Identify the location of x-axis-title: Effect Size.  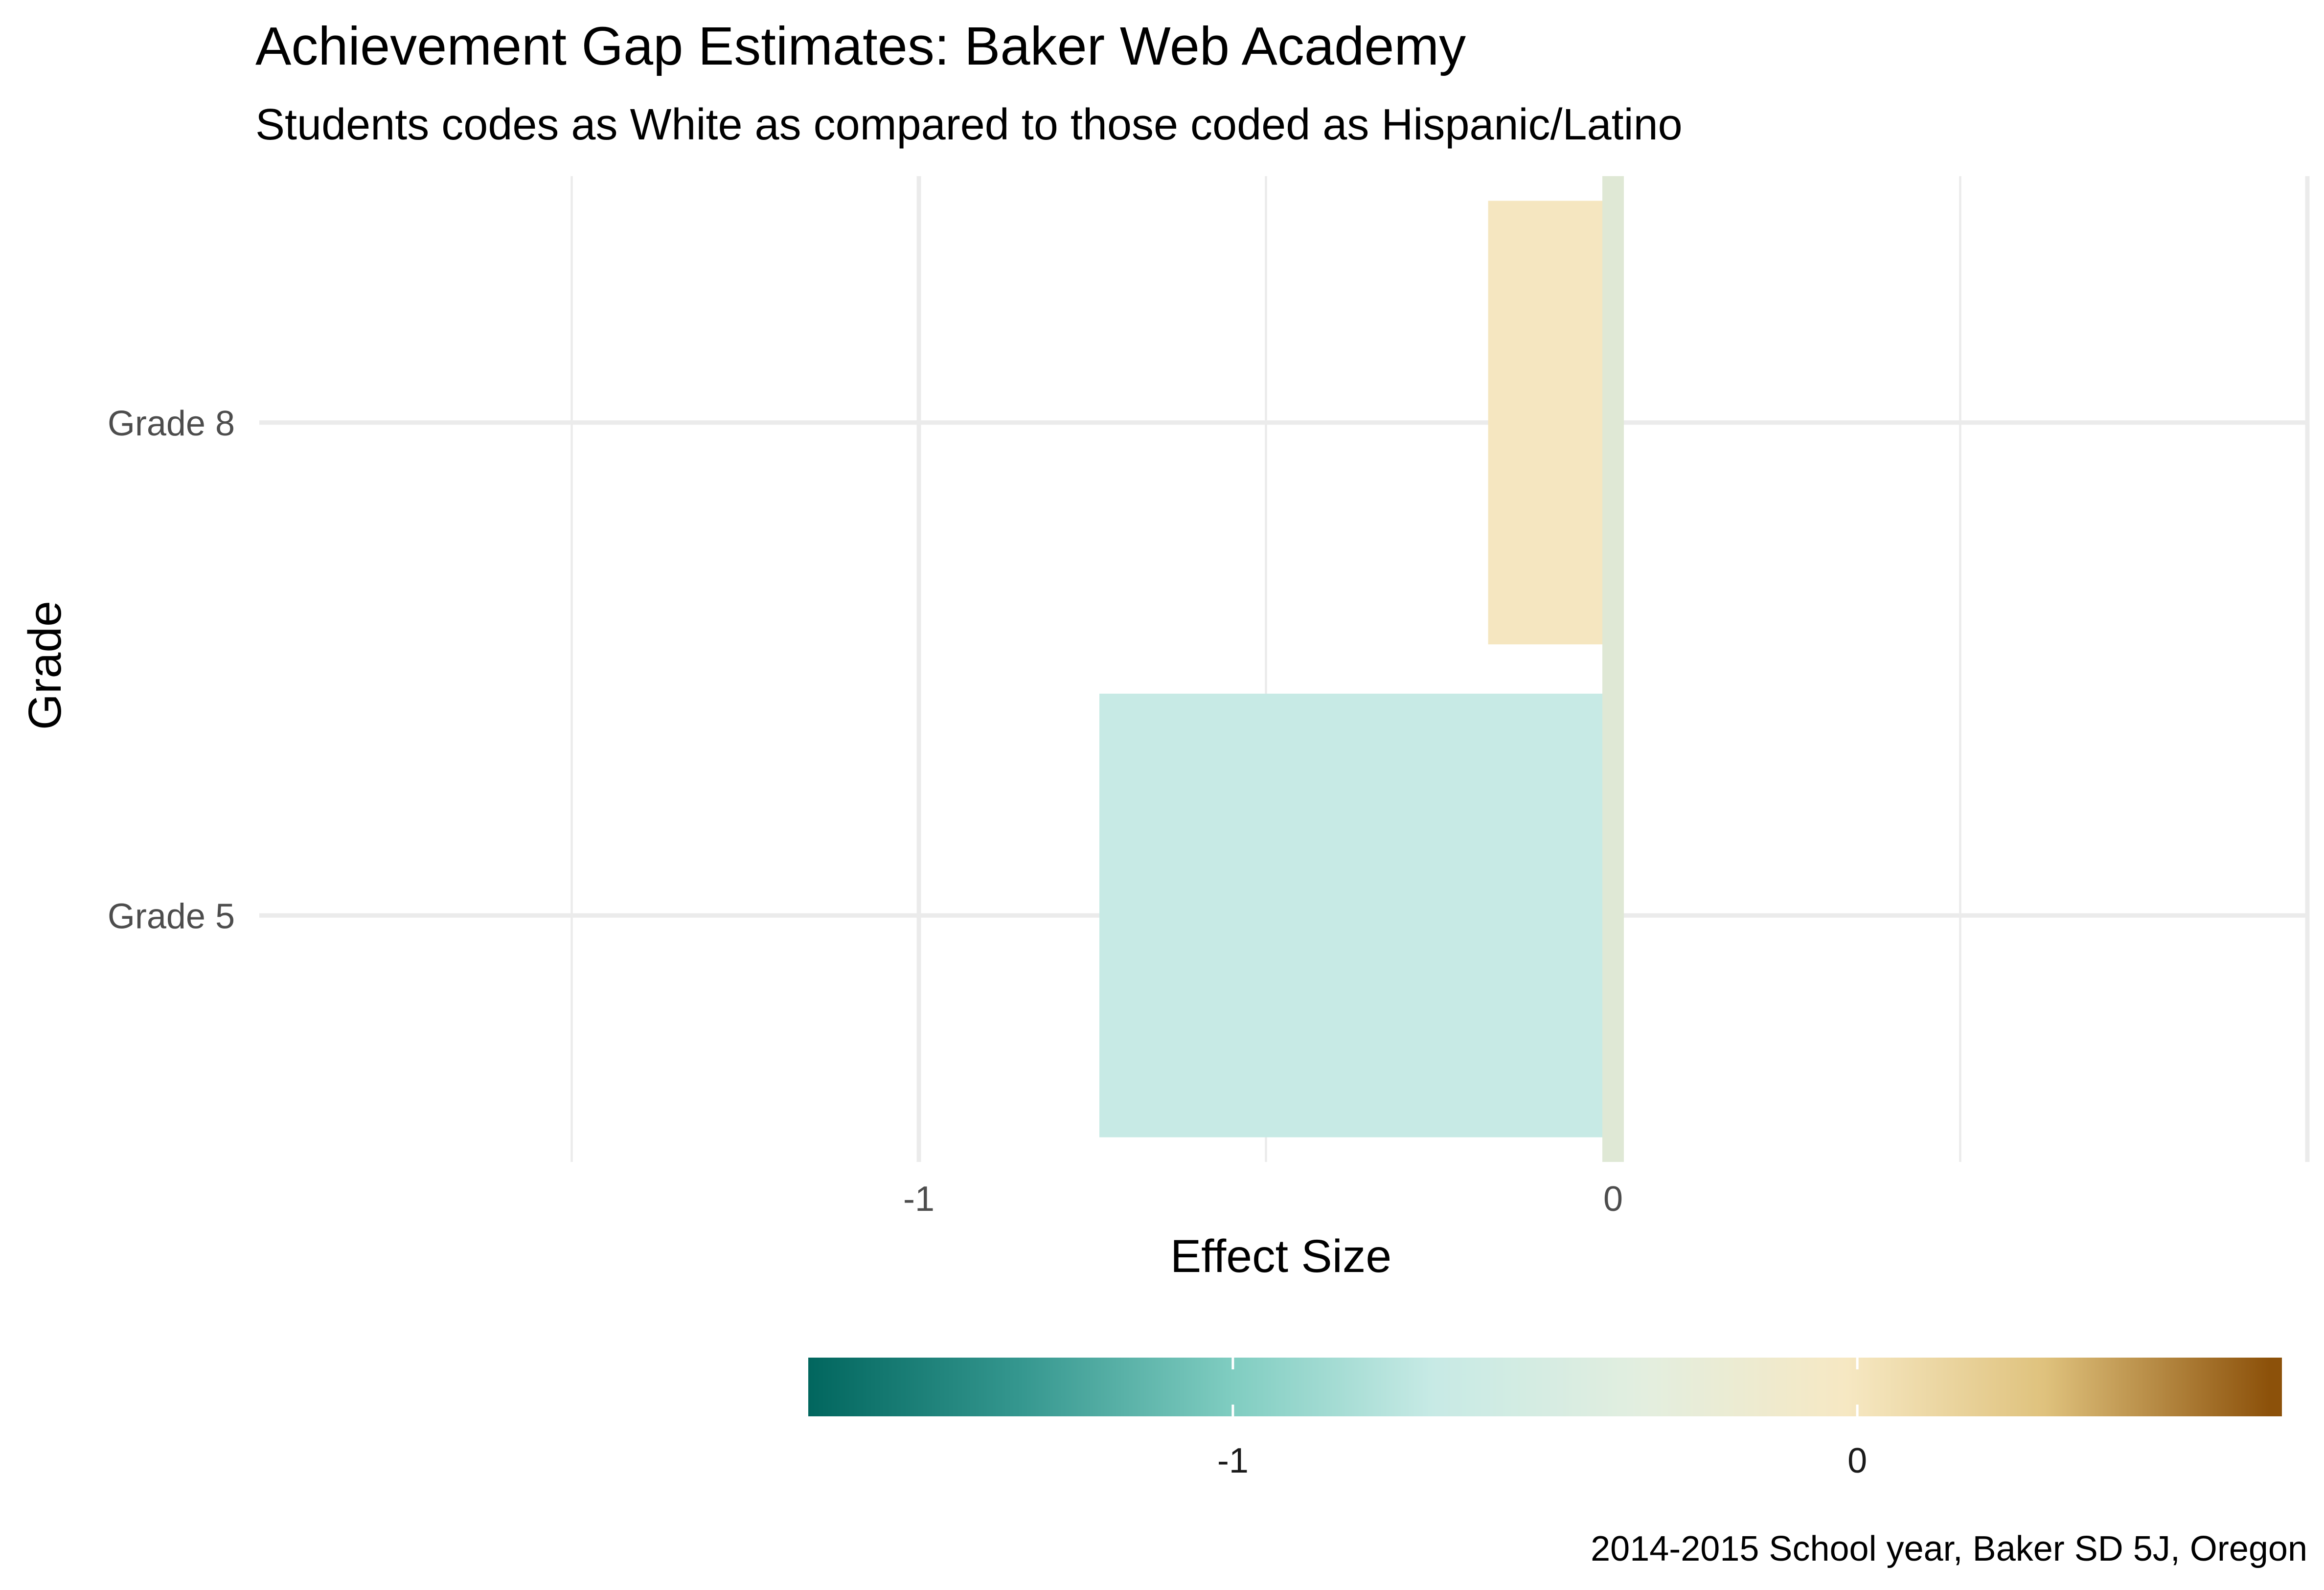
(1281, 1256).